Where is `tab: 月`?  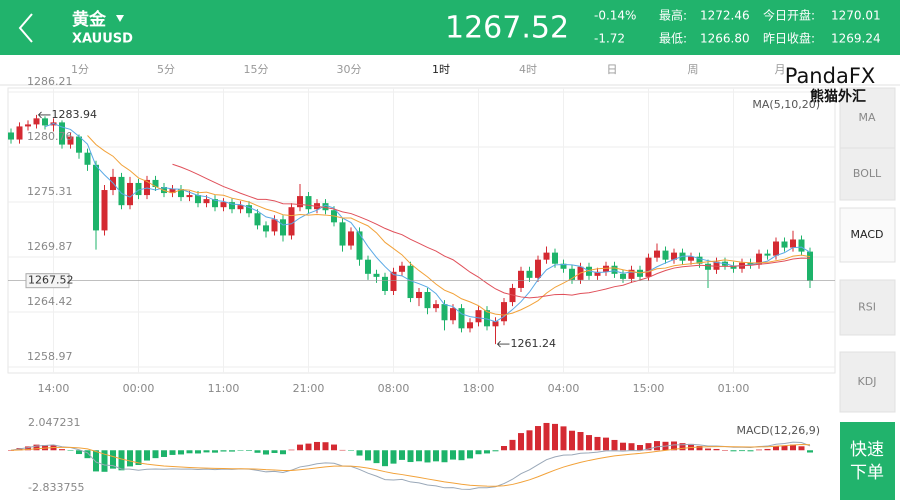 tab: 月 is located at coordinates (780, 69).